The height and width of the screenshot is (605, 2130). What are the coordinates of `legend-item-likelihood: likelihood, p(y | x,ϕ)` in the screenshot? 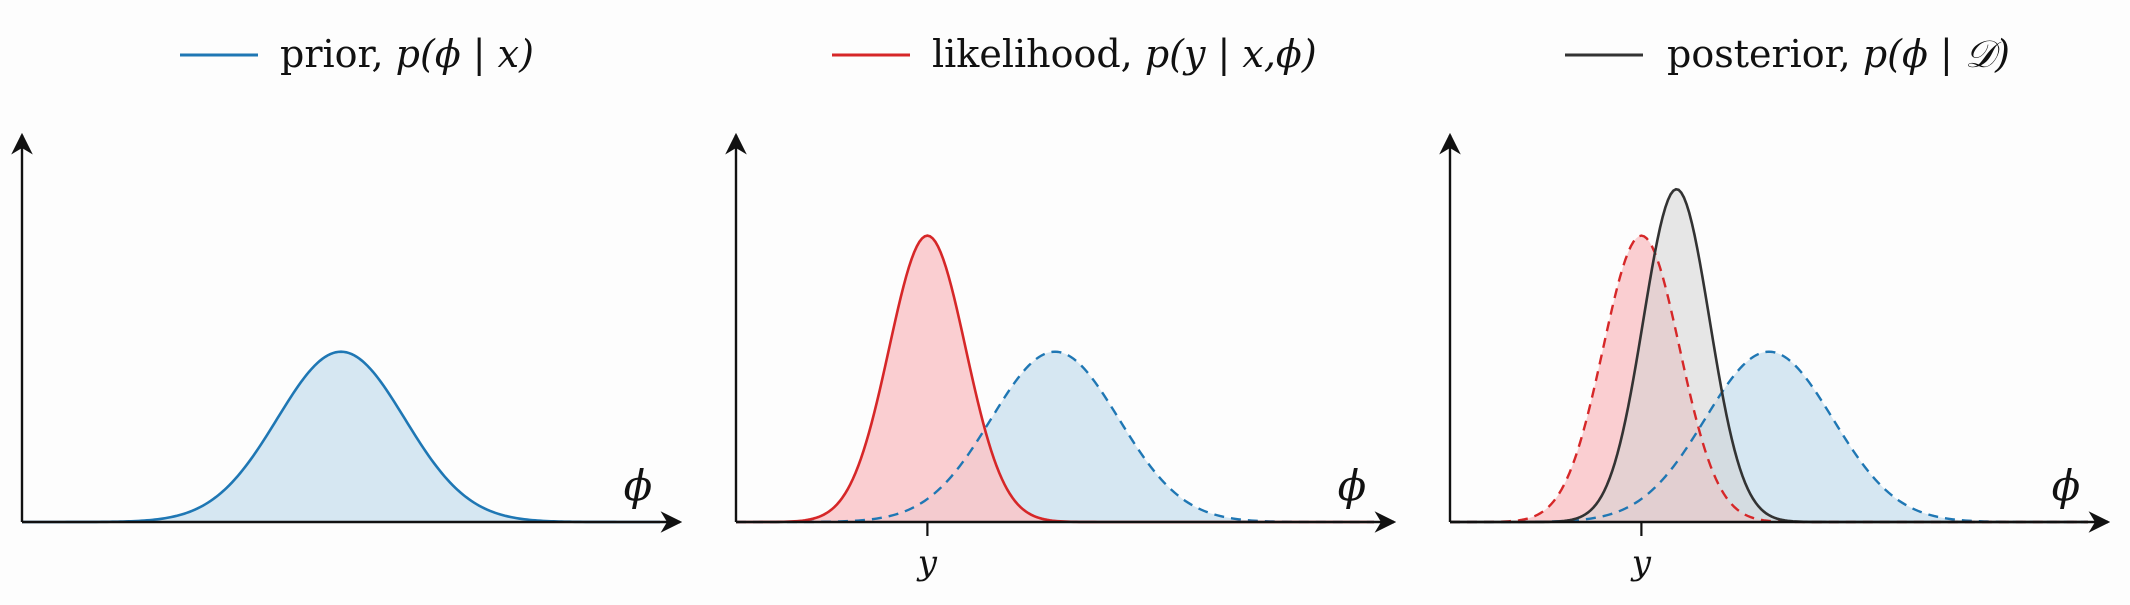 It's located at (1074, 54).